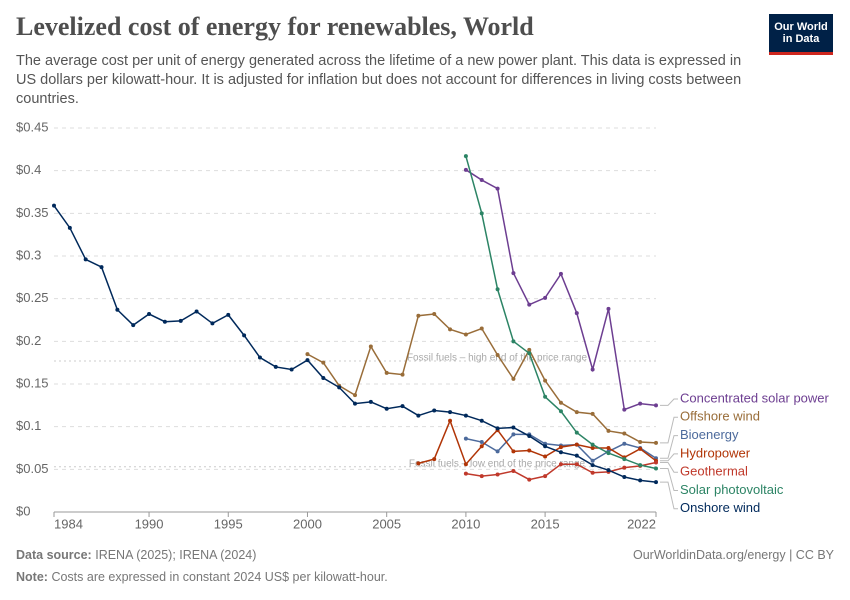  What do you see at coordinates (32, 468) in the screenshot?
I see `y-tick-label: $0.05` at bounding box center [32, 468].